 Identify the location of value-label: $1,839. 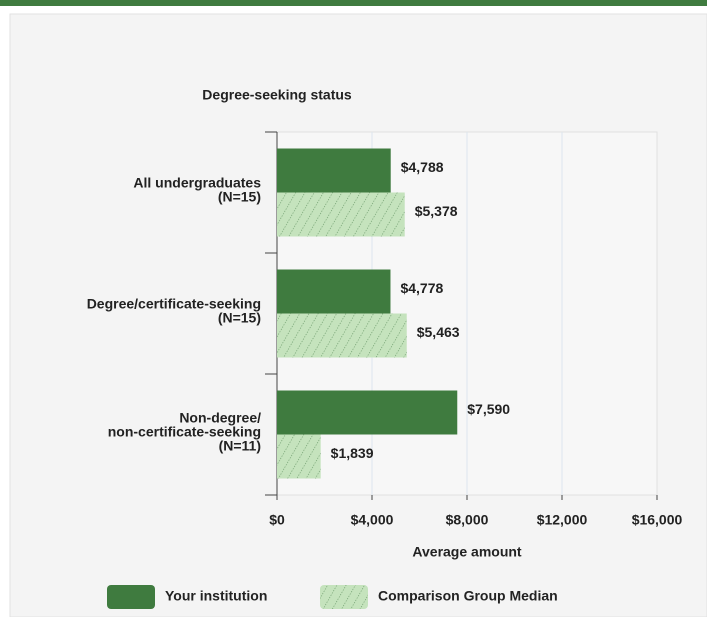
(352, 453).